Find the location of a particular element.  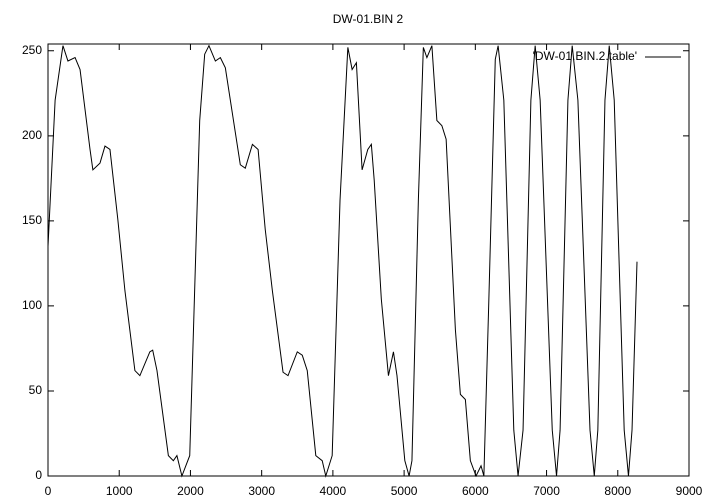

y-tick-label: 150 is located at coordinates (32, 220).